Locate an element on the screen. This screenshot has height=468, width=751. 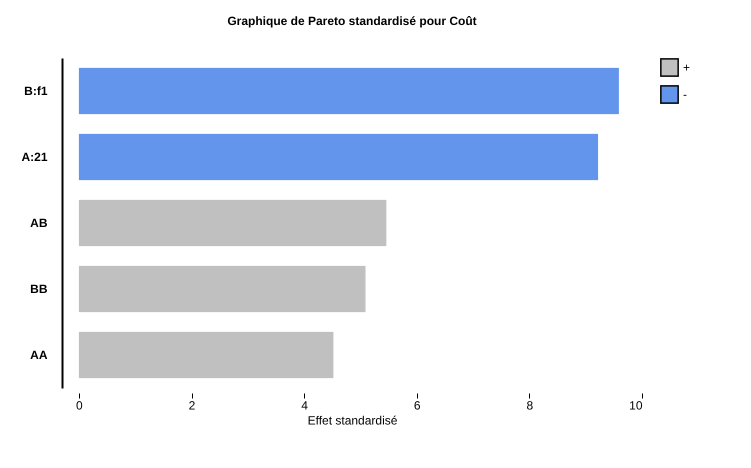
x-tick-label: 2 is located at coordinates (192, 405).